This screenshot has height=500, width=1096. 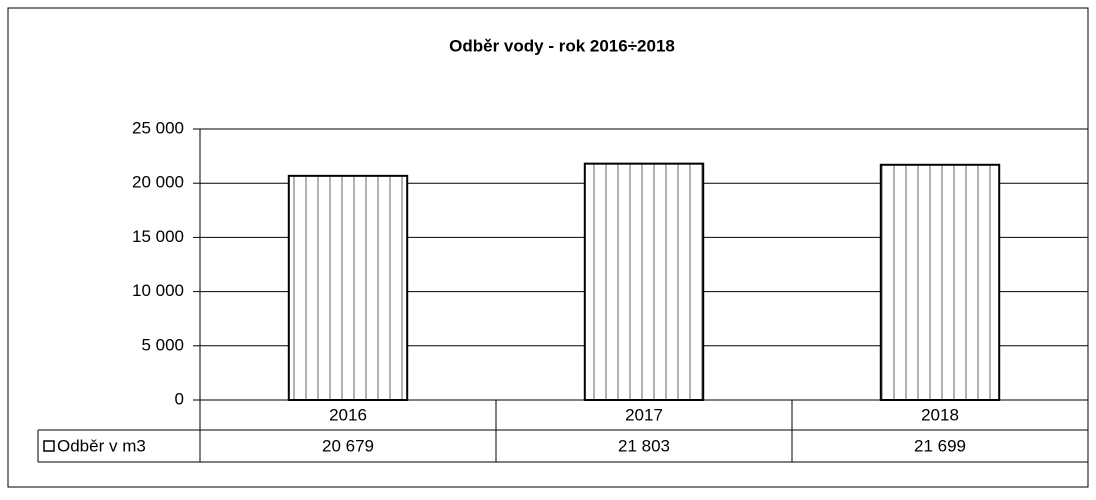 What do you see at coordinates (348, 414) in the screenshot?
I see `x-tick-label: 2016` at bounding box center [348, 414].